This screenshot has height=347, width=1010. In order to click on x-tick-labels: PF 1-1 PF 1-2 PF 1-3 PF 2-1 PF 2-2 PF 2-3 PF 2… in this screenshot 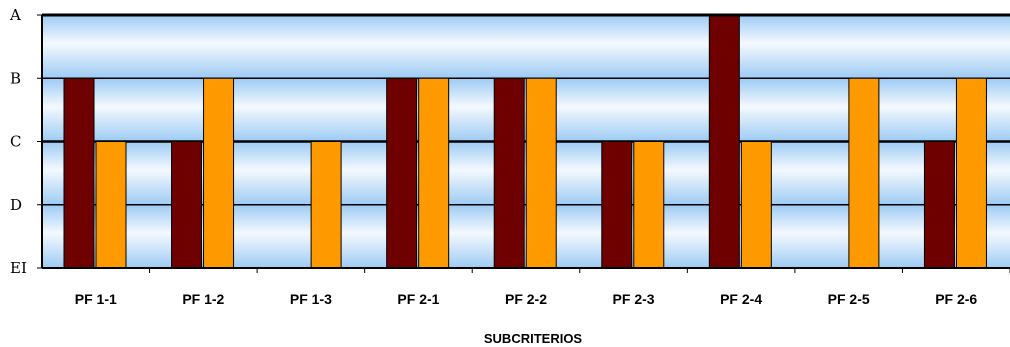, I will do `click(526, 299)`.